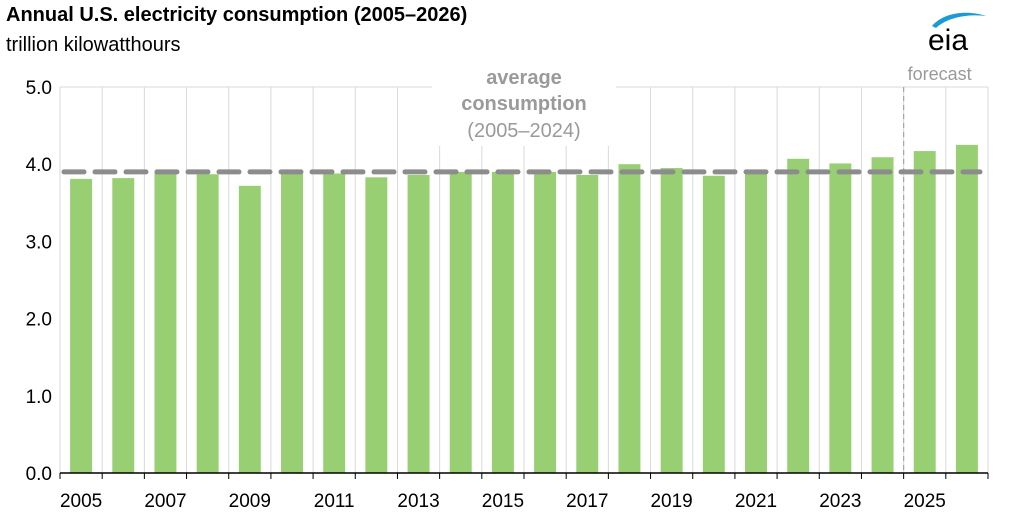 The height and width of the screenshot is (519, 1024). Describe the element at coordinates (334, 501) in the screenshot. I see `x-tick-label: 2011` at that location.